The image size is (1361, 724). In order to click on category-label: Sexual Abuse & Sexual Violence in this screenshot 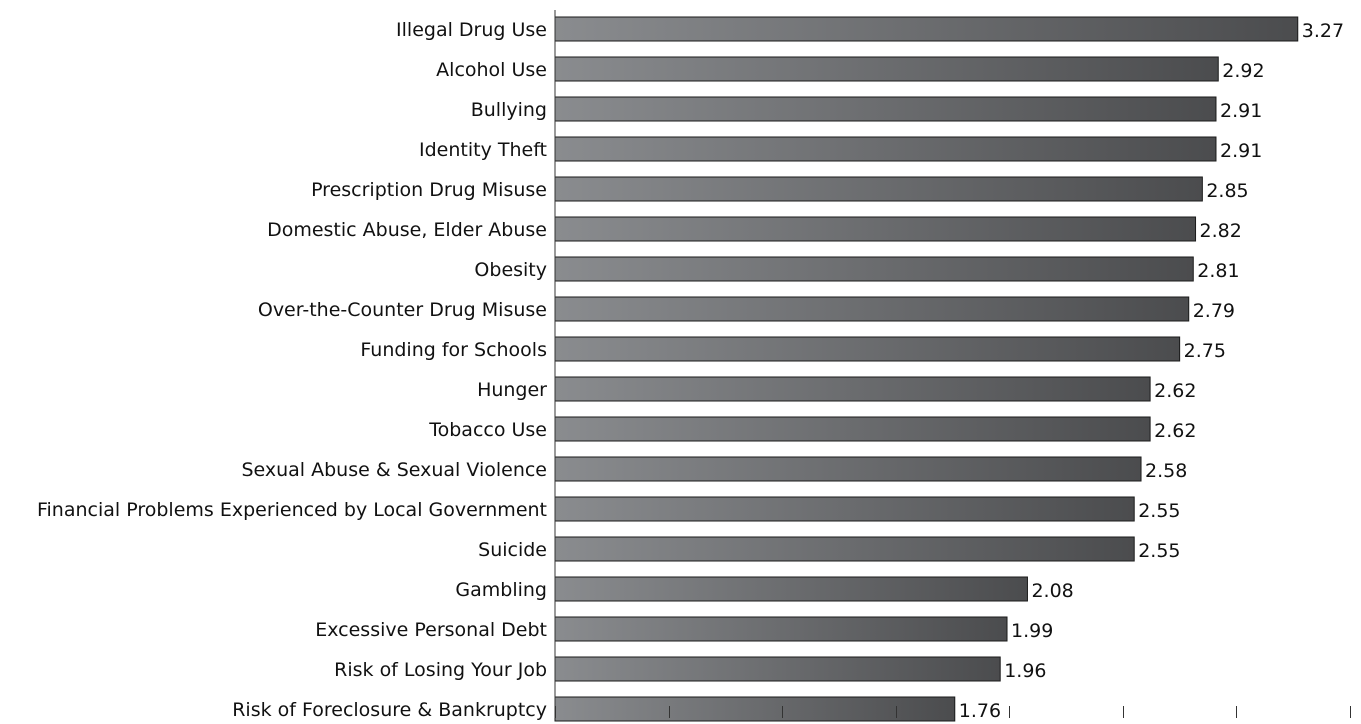, I will do `click(394, 470)`.